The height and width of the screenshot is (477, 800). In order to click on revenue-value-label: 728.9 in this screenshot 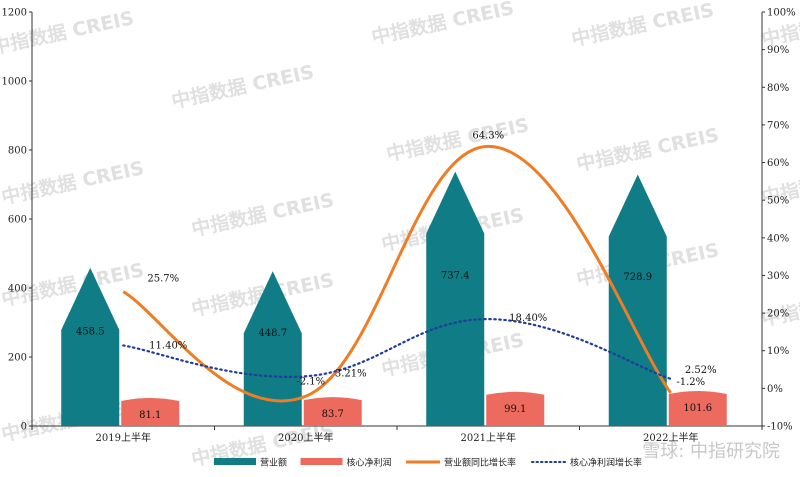, I will do `click(637, 277)`.